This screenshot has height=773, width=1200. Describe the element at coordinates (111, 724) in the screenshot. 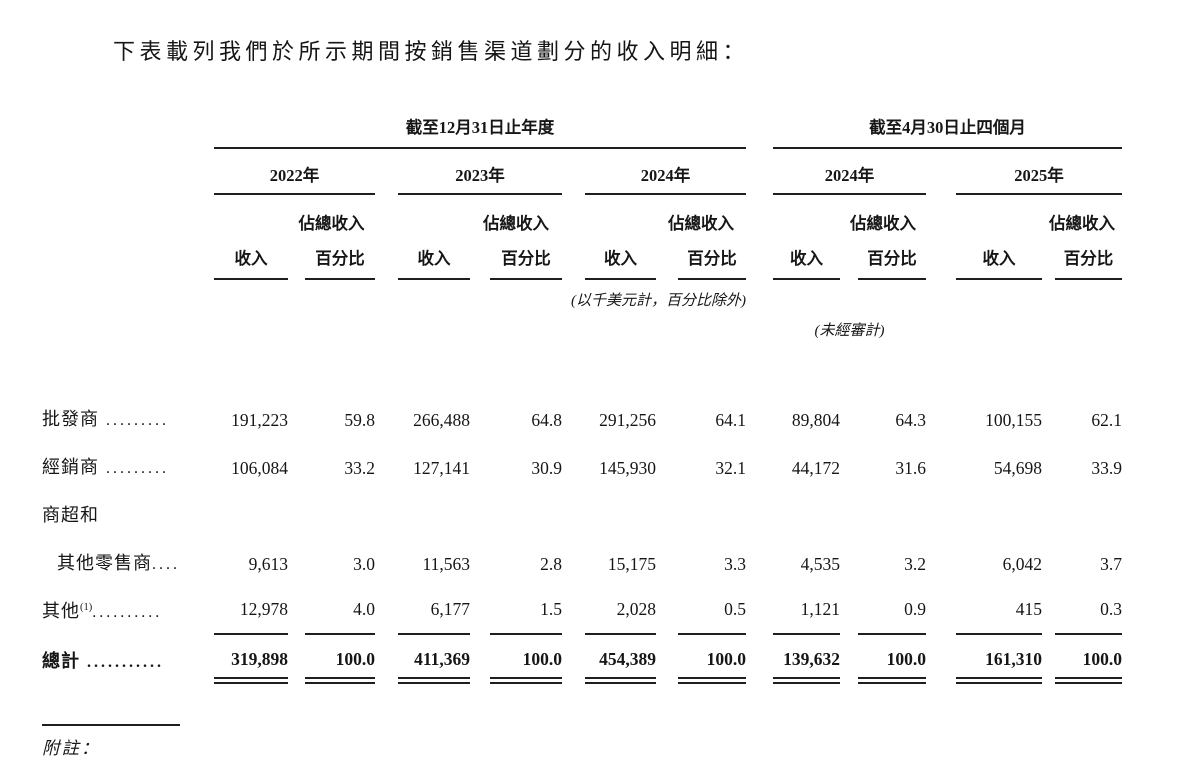

I see `notes-divider` at that location.